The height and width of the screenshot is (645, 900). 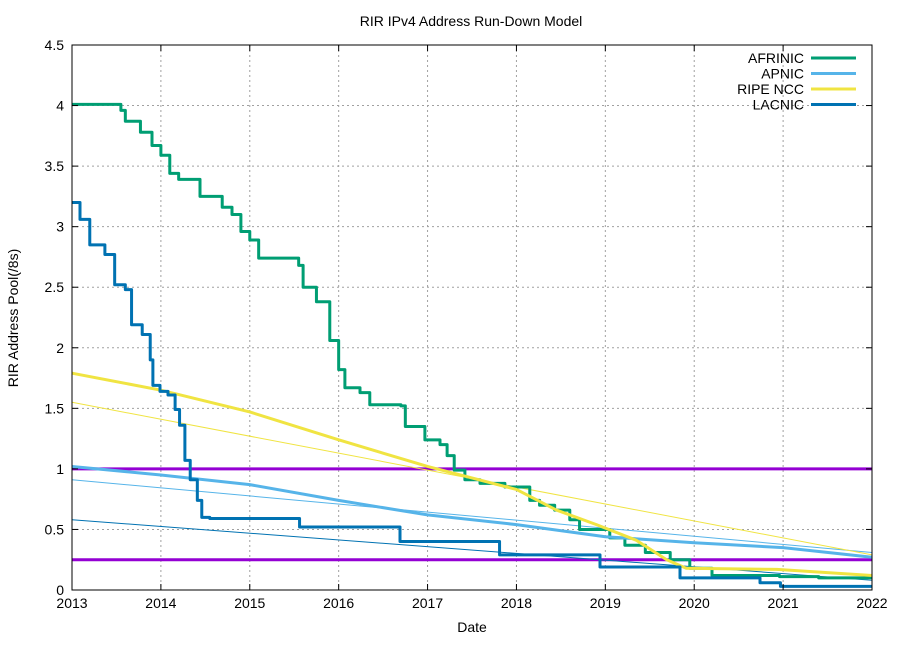 I want to click on y-tick-label: 0, so click(x=60, y=590).